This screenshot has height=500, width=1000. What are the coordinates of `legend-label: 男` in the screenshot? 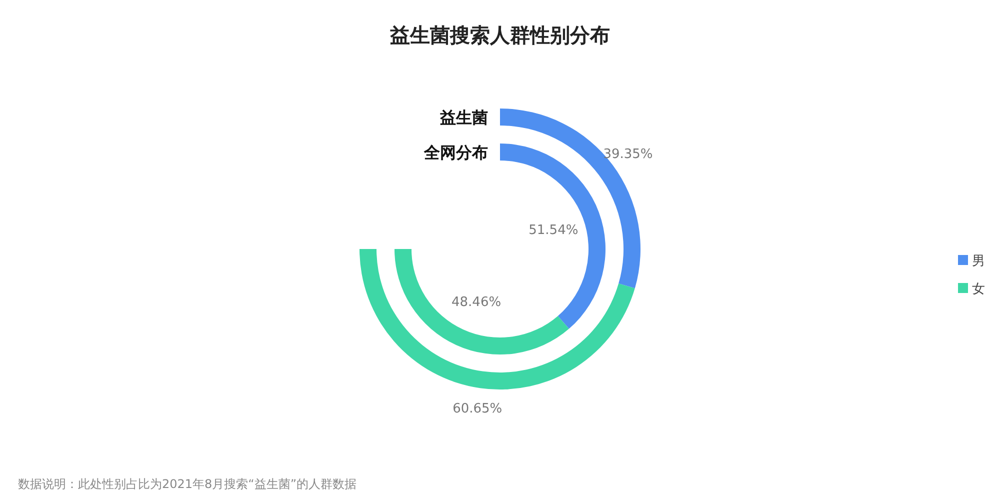 It's located at (978, 261).